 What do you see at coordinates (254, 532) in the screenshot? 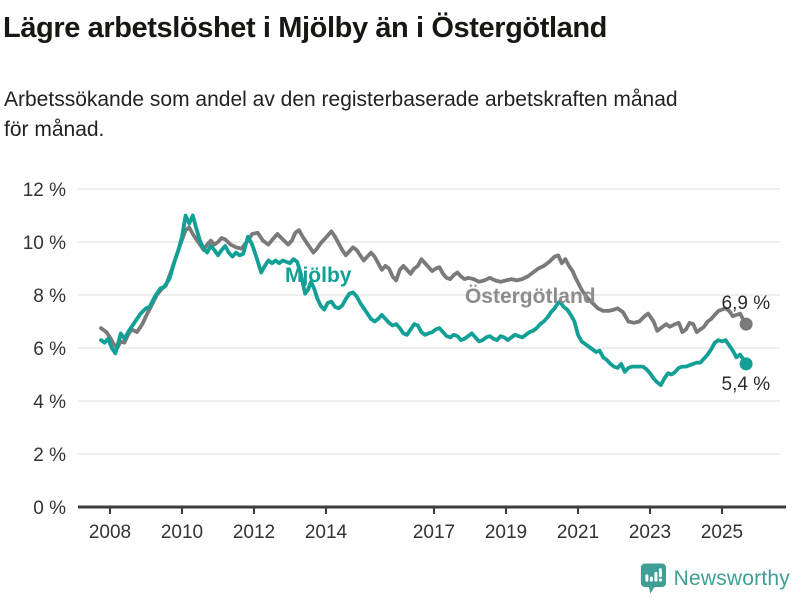
I see `x-tick-label: 2012` at bounding box center [254, 532].